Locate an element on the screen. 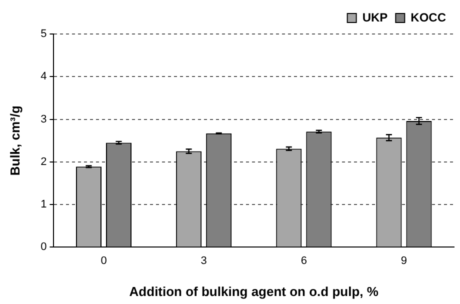 The image size is (460, 304). x-axis-title: Addition of bulking agent on o.d pulp, % is located at coordinates (254, 291).